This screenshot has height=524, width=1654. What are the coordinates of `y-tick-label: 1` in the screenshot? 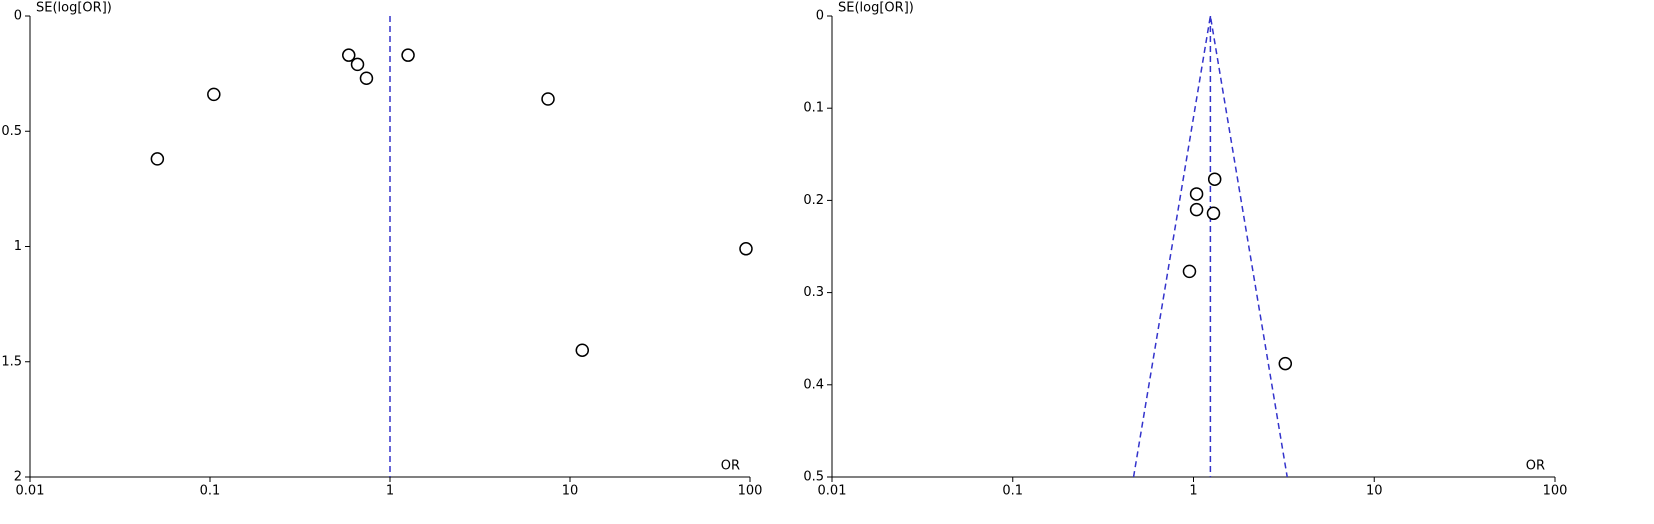 It's located at (18, 246).